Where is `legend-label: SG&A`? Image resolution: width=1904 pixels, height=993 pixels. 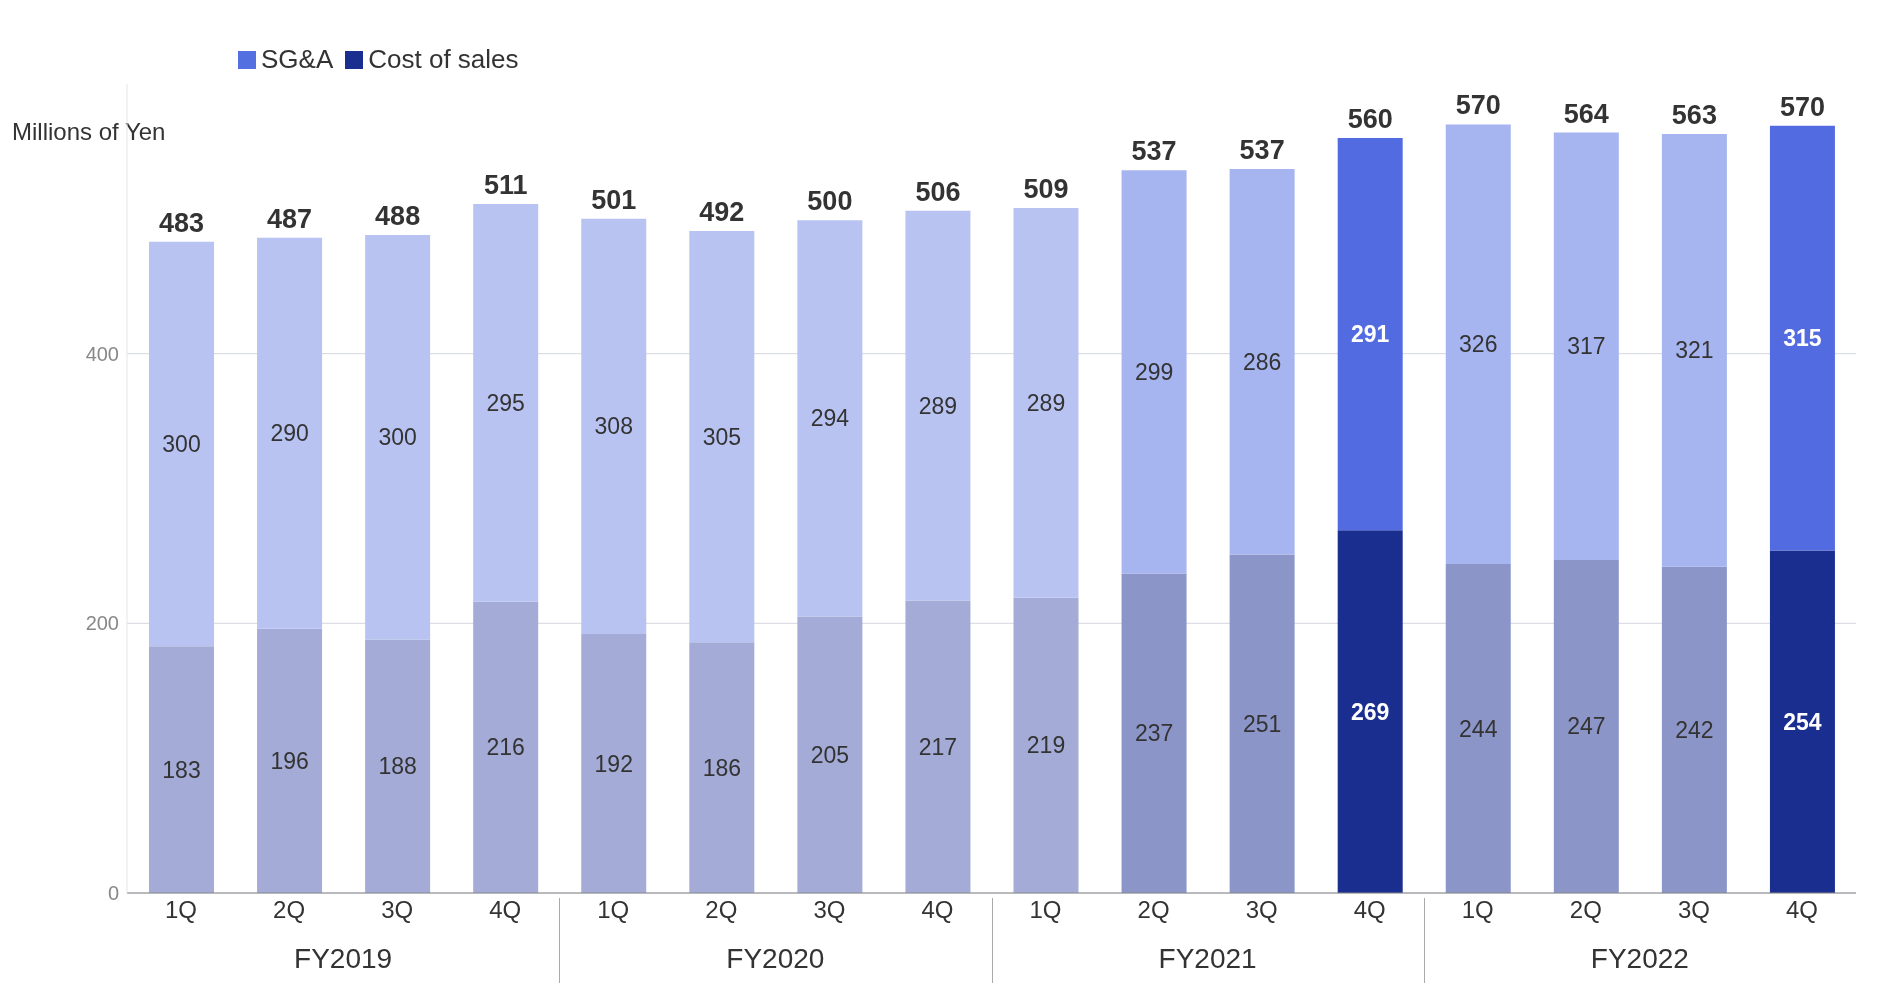 legend-label: SG&A is located at coordinates (297, 59).